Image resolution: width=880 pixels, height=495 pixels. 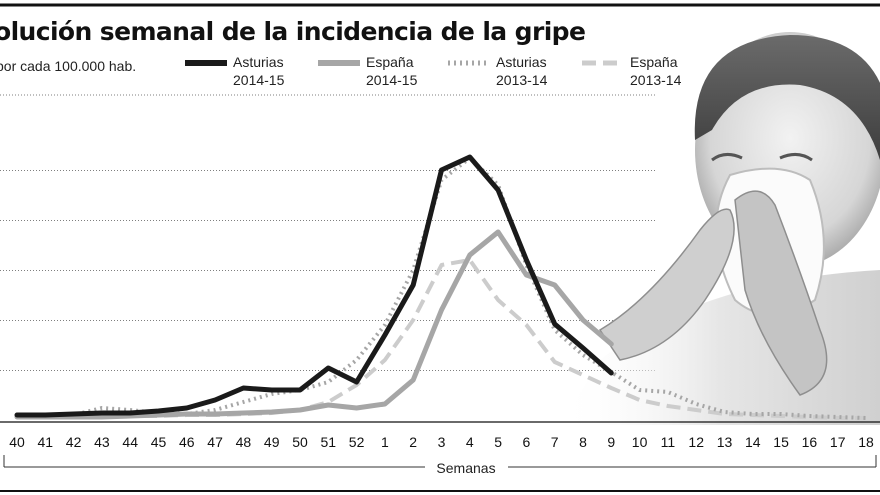 I want to click on x-tick-label: 40, so click(x=17, y=442).